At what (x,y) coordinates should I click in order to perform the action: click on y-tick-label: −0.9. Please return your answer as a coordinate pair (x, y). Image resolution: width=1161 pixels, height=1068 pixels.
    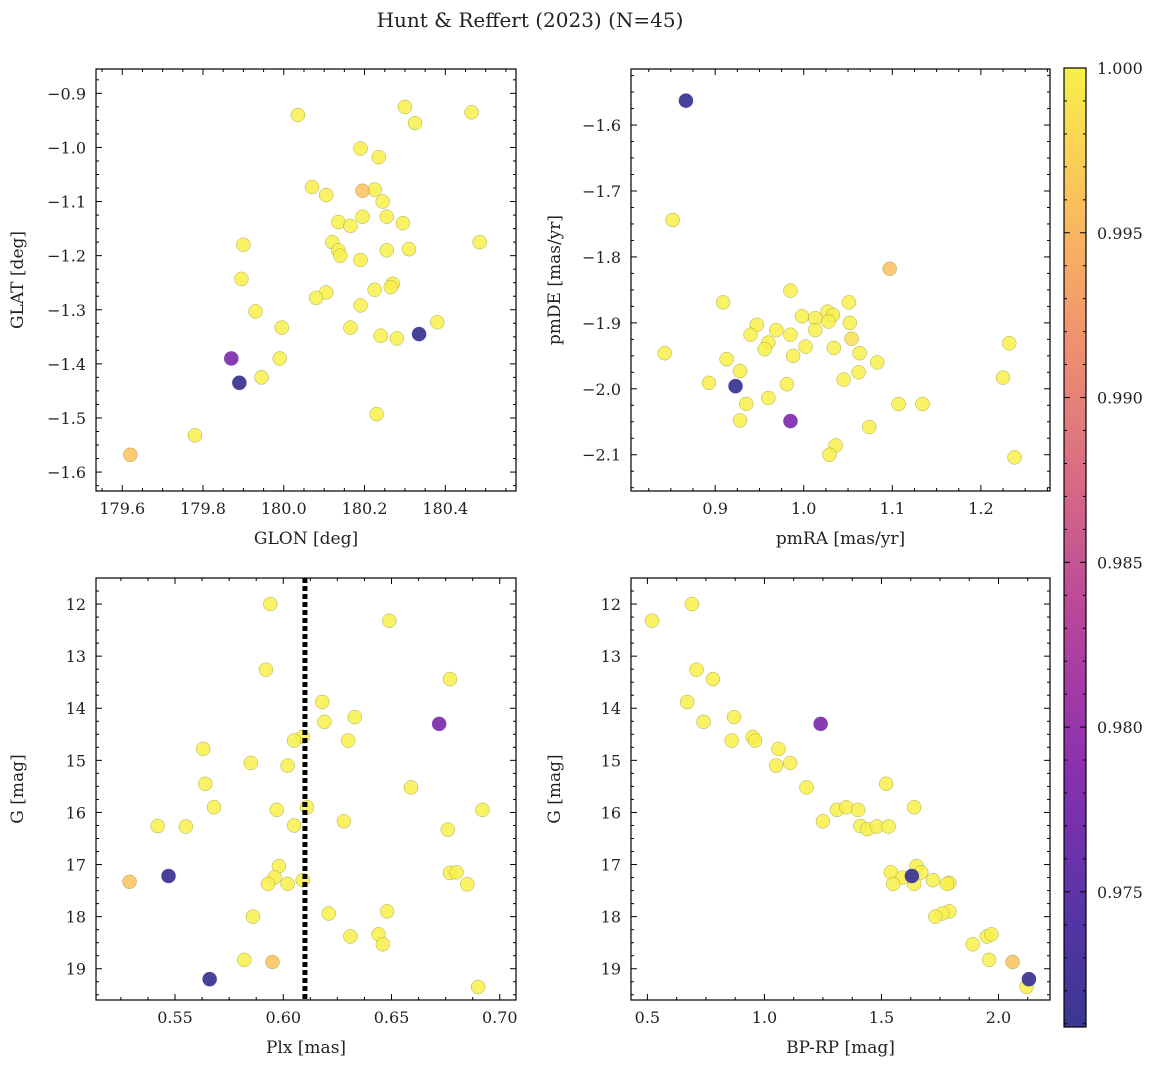
    Looking at the image, I should click on (66, 93).